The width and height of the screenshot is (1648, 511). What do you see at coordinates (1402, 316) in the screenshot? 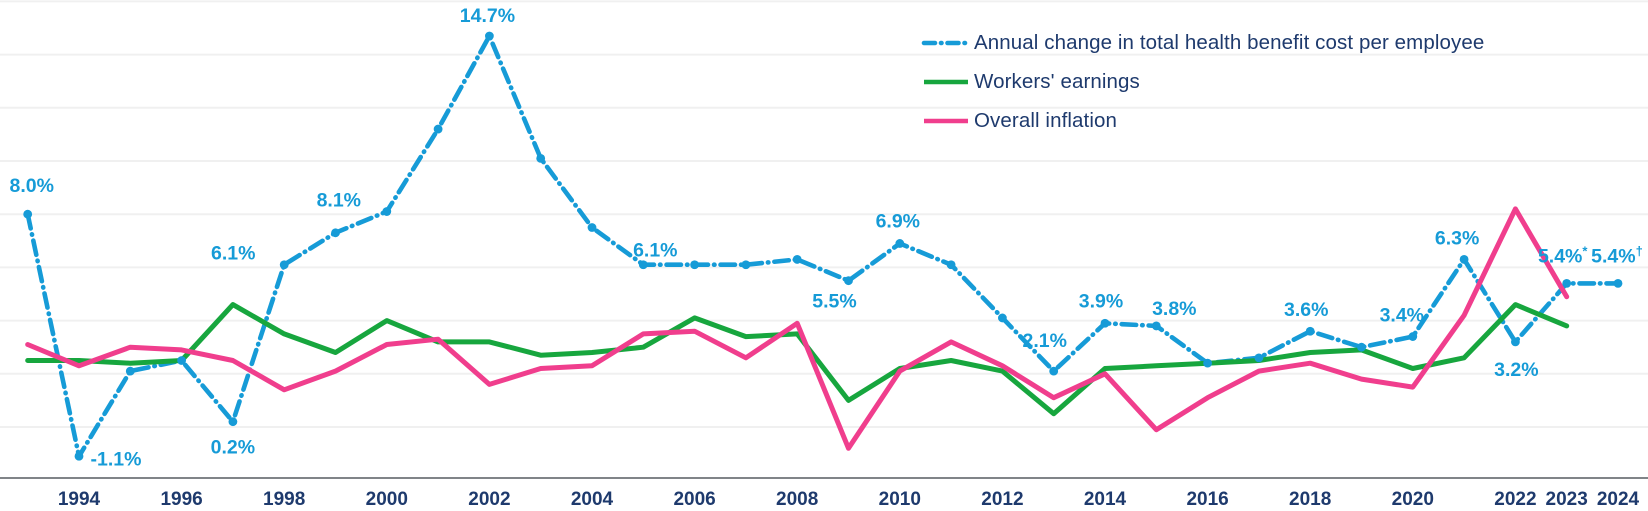
I see `data-label: 3.4%` at bounding box center [1402, 316].